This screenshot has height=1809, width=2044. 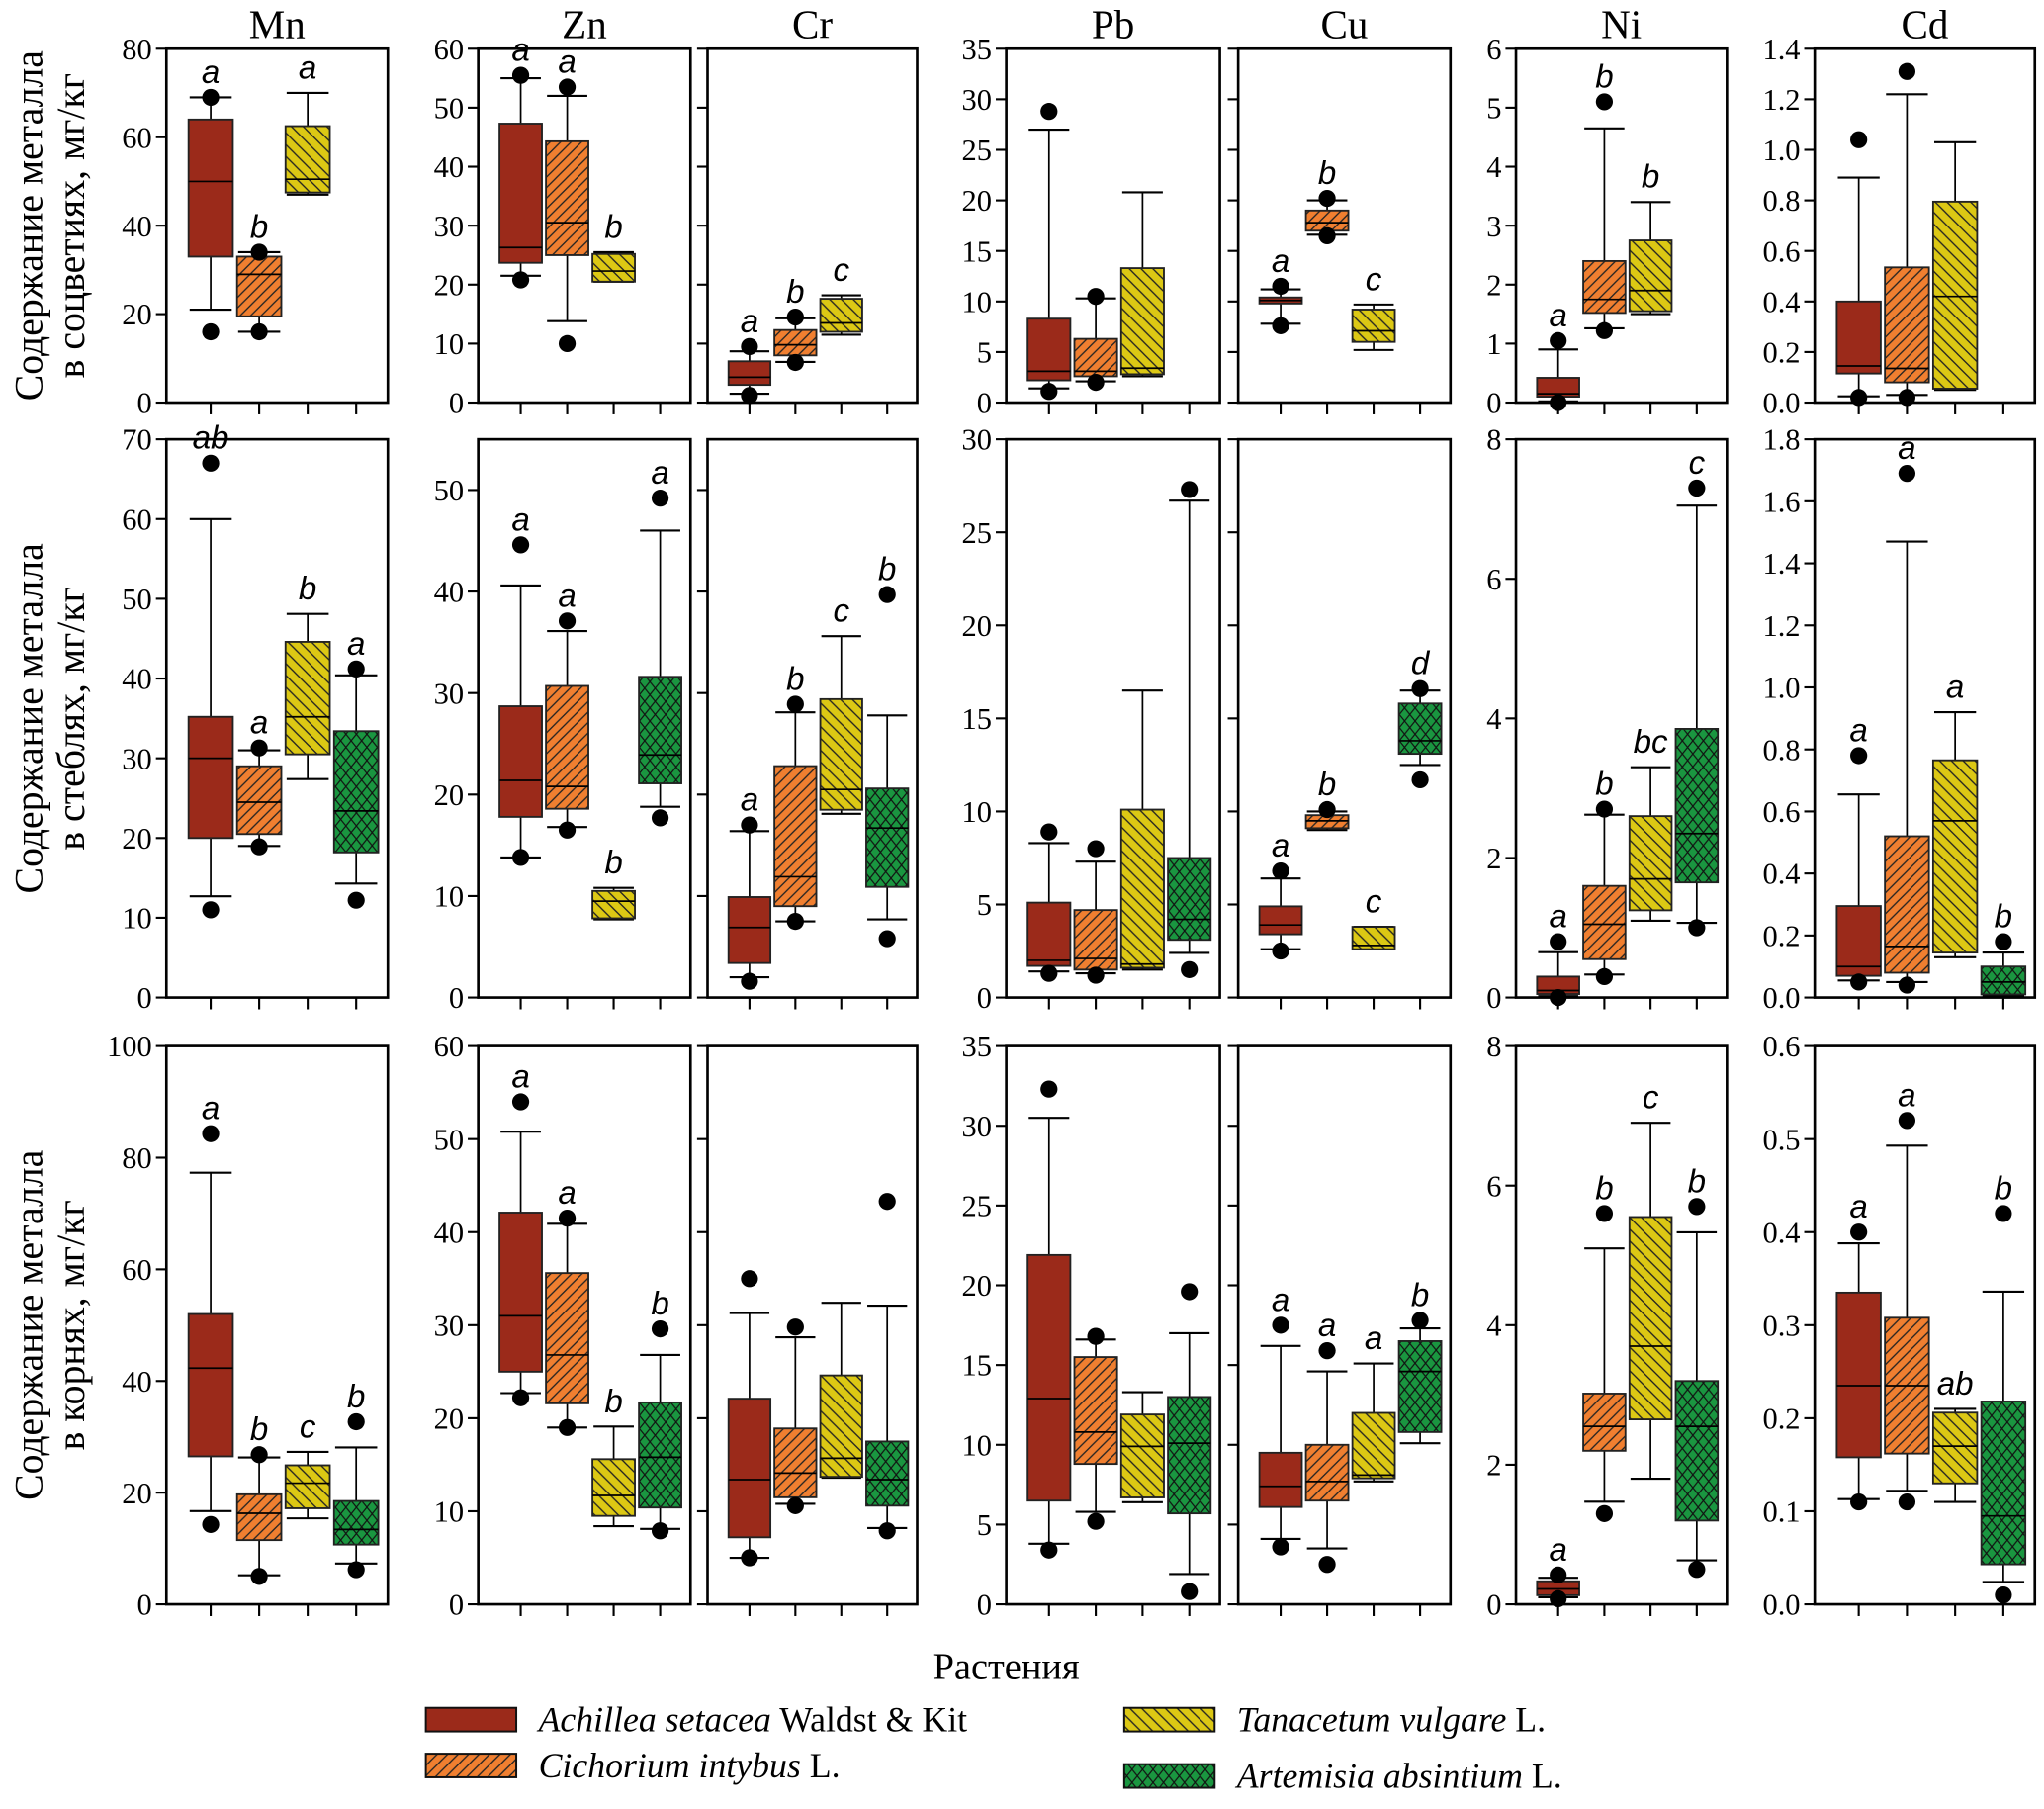 I want to click on column-title-ni: Ni, so click(x=1621, y=24).